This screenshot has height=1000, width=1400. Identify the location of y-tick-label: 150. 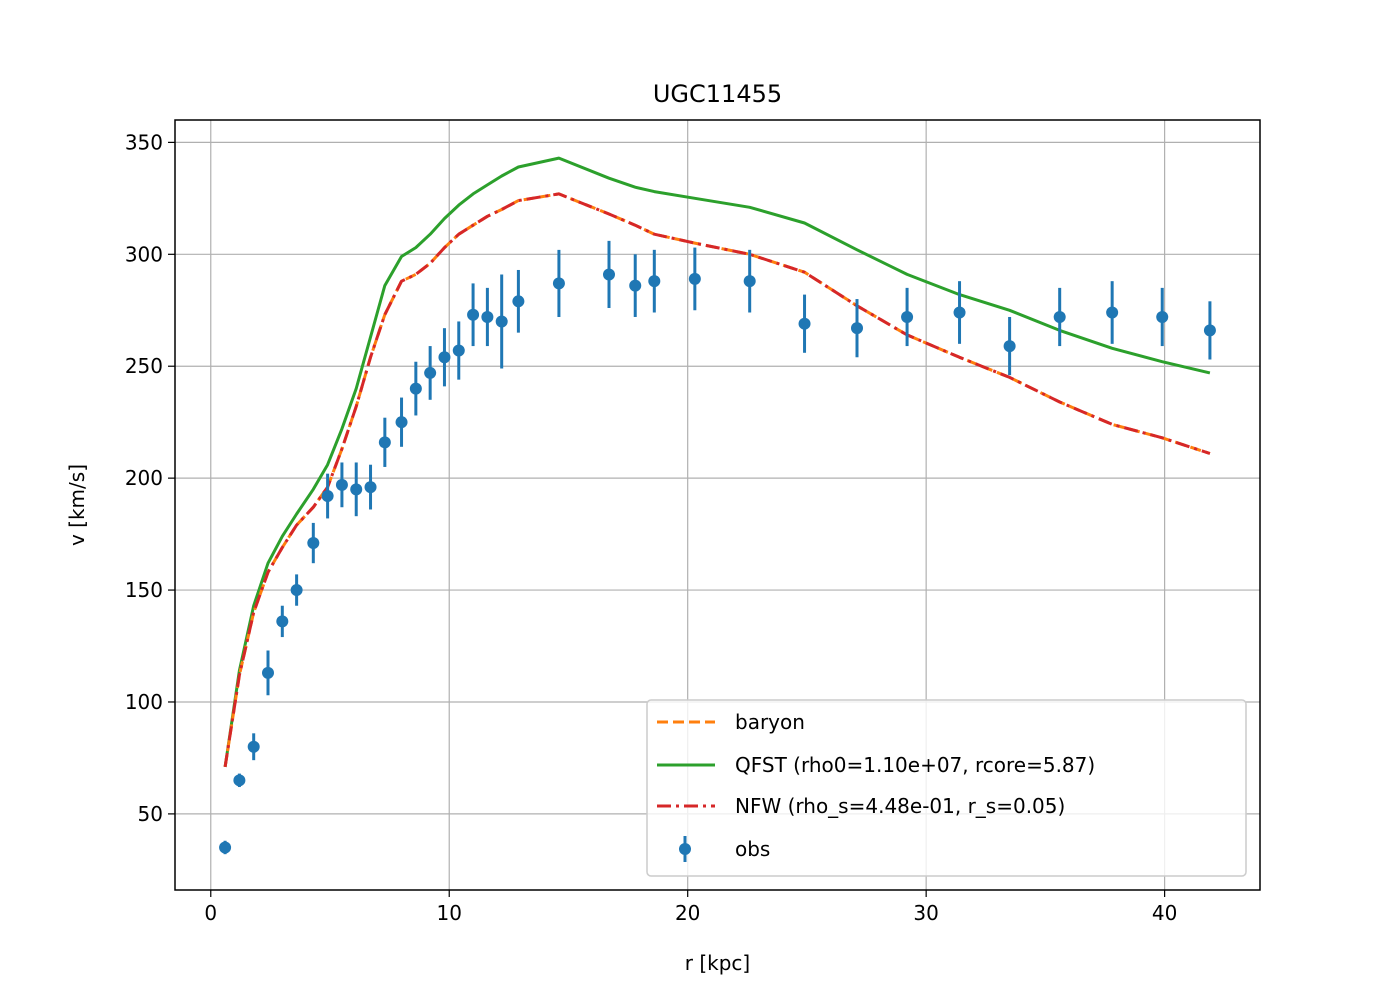
(144, 590).